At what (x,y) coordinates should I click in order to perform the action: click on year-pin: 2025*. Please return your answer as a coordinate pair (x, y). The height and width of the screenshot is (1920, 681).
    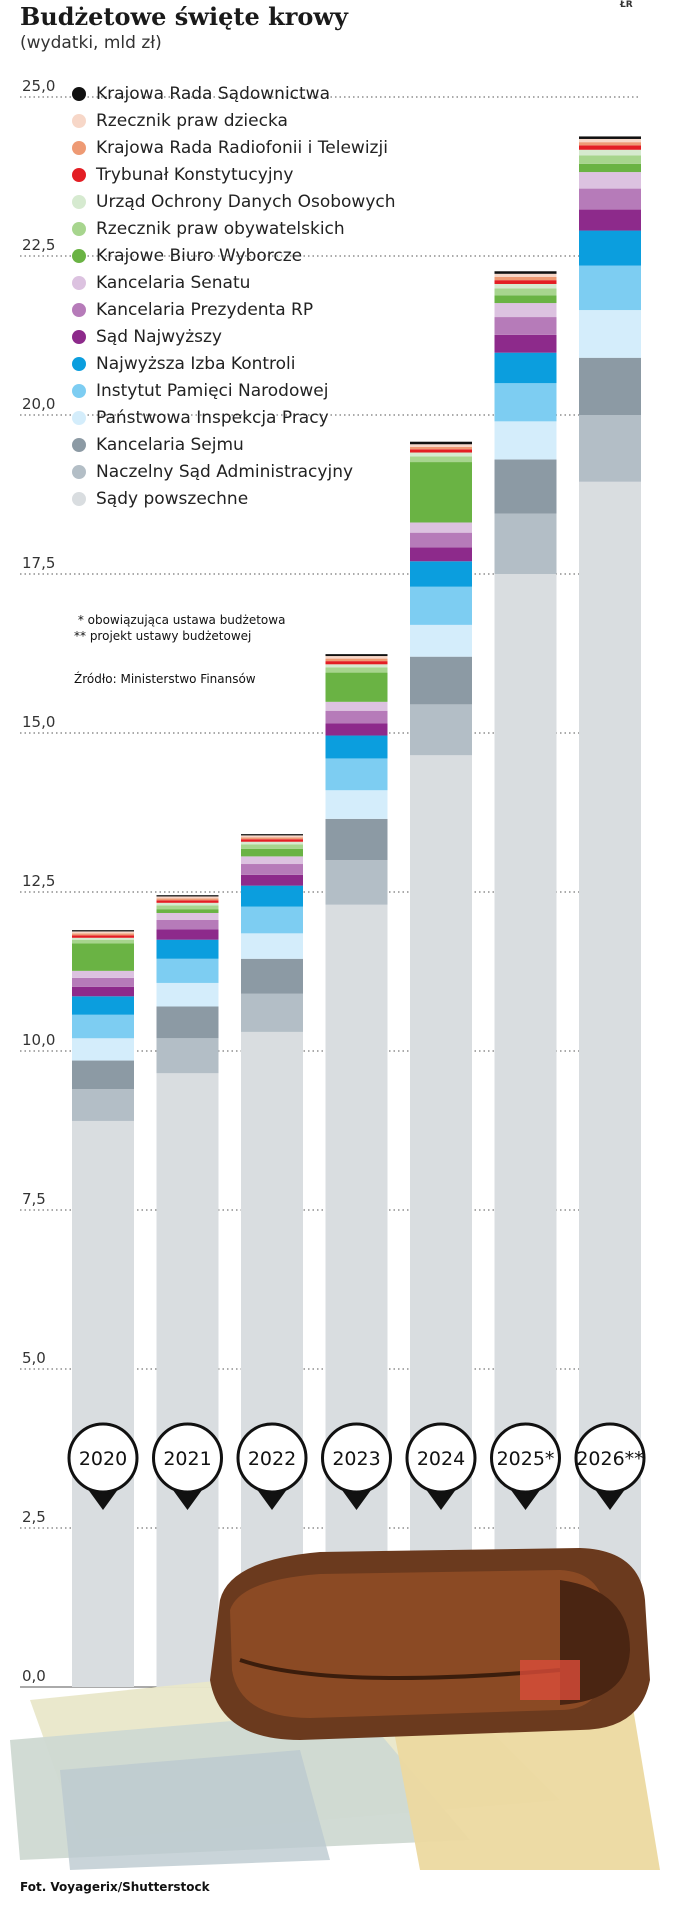
    Looking at the image, I should click on (525, 1466).